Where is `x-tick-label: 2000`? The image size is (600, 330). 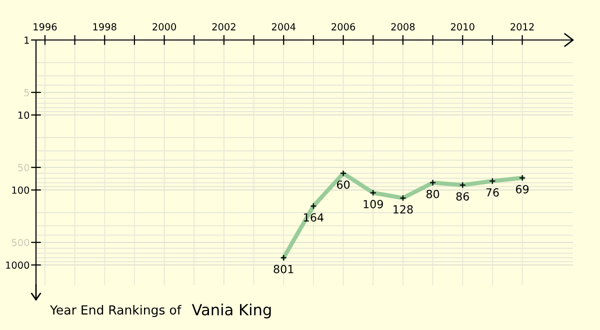 x-tick-label: 2000 is located at coordinates (164, 26).